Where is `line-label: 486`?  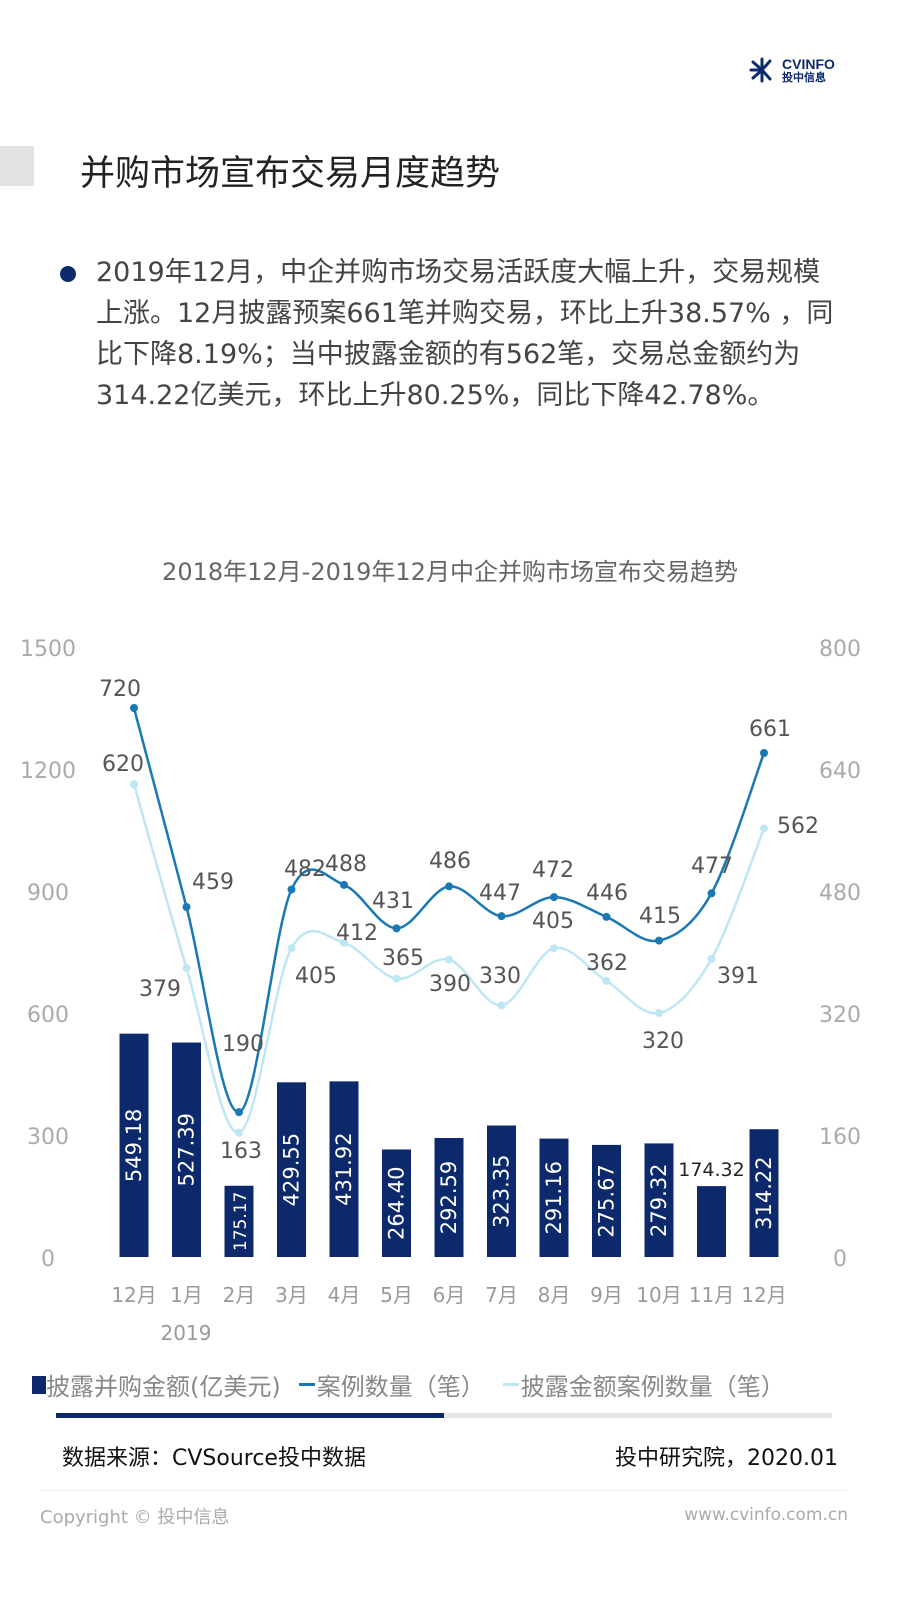
line-label: 486 is located at coordinates (450, 861).